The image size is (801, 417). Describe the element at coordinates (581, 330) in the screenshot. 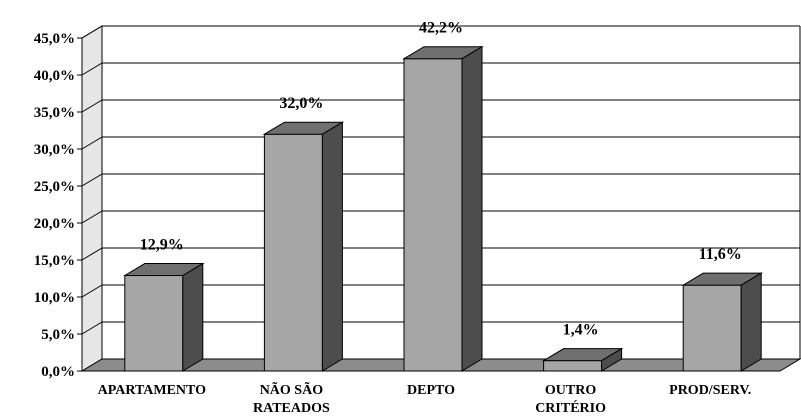

I see `data-label: 1,4%` at that location.